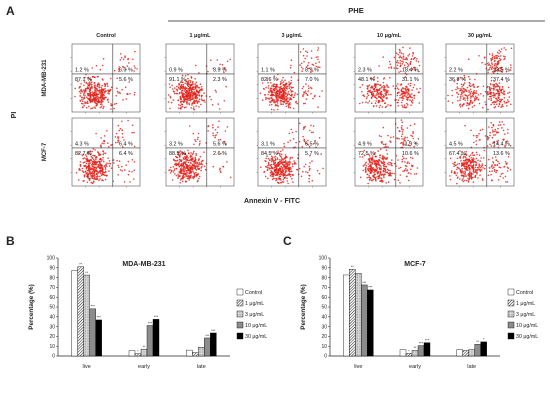 This screenshot has width=550, height=402. I want to click on y-tick-label: 40, so click(324, 318).